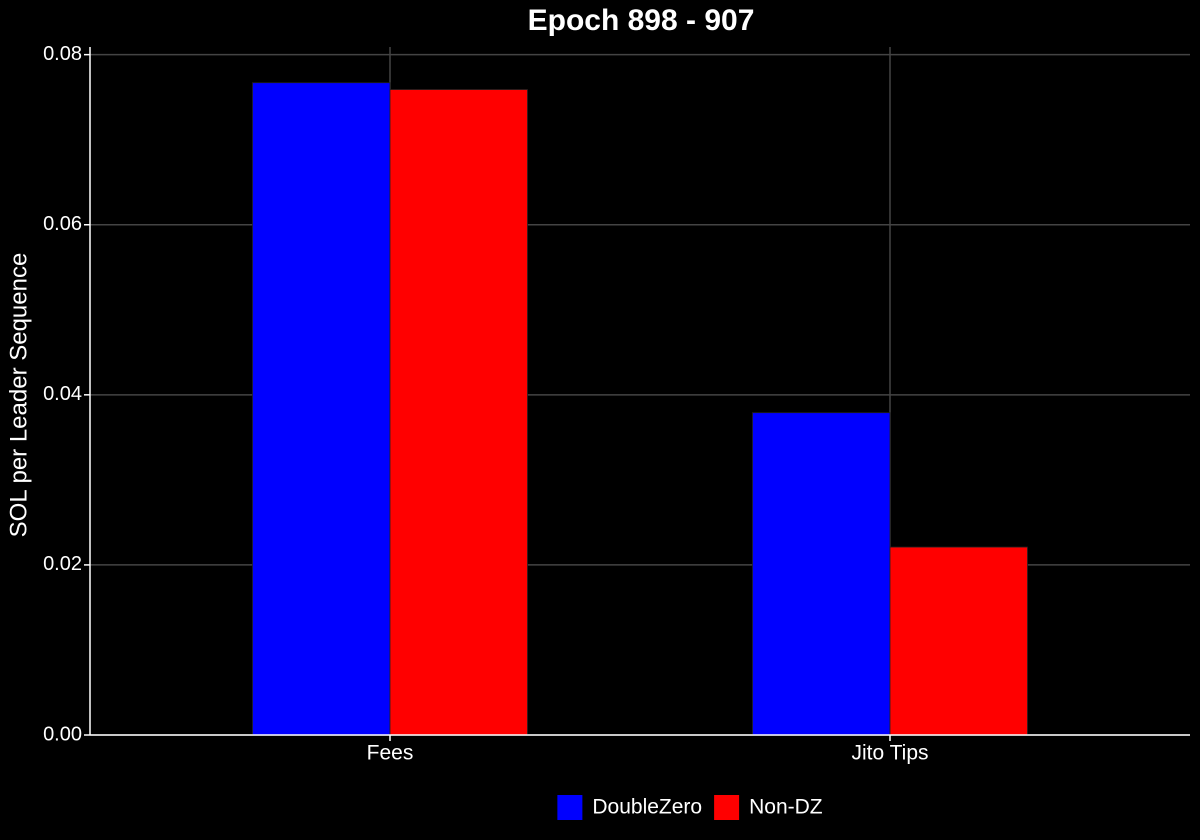 The height and width of the screenshot is (840, 1200). I want to click on y-tick-label: 0.06, so click(62, 224).